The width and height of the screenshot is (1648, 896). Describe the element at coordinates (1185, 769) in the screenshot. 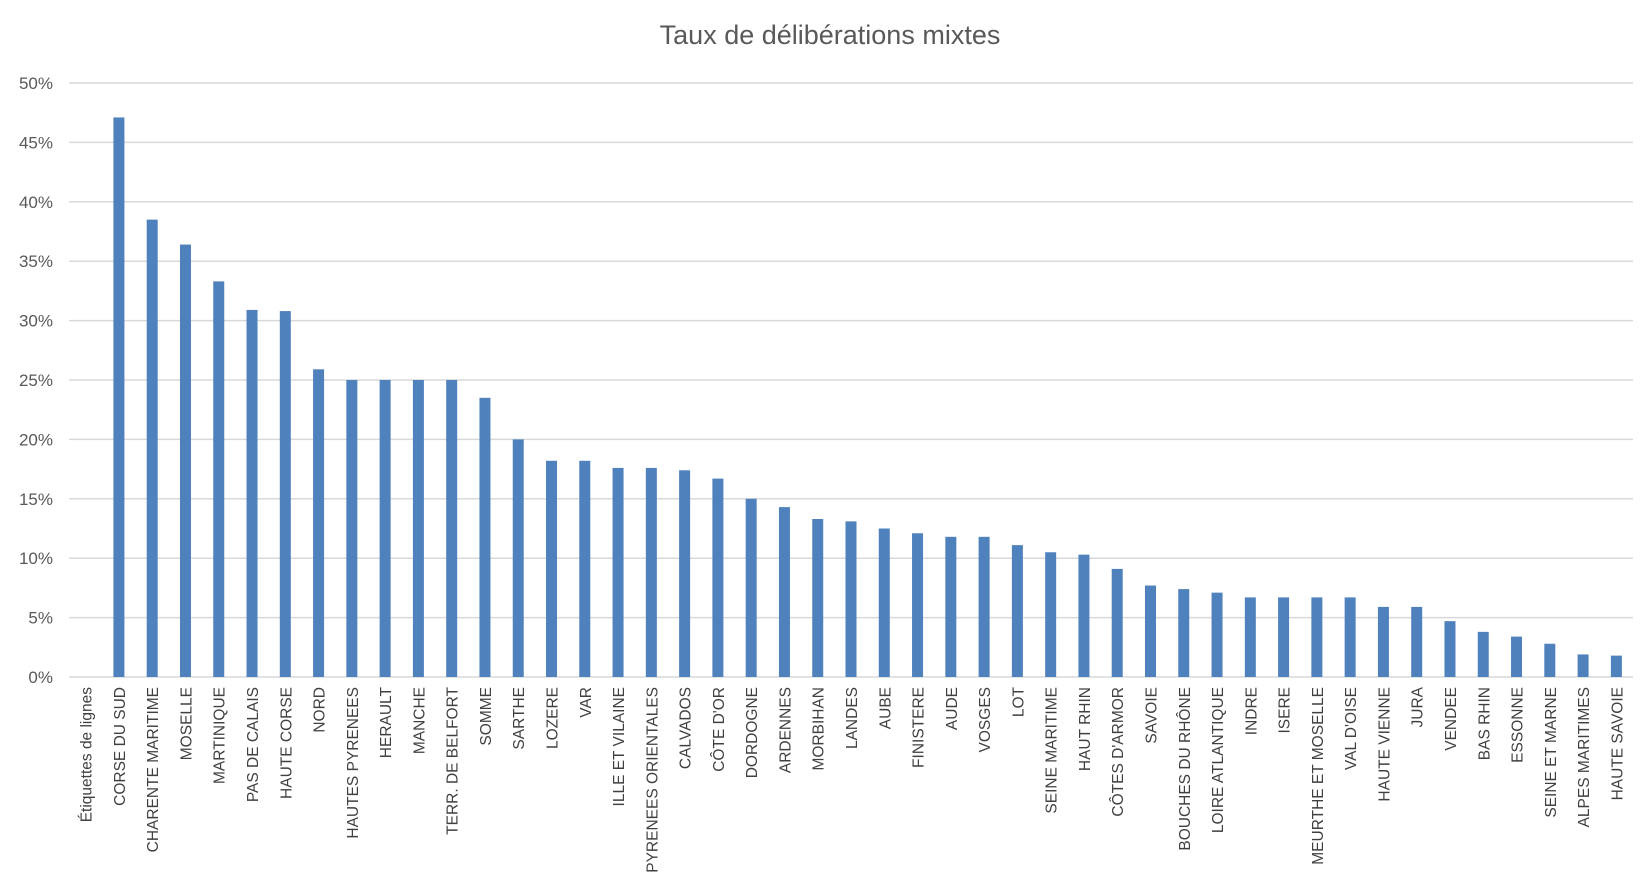

I see `x-tick-label: BOUCHES DU RHÔNE` at that location.